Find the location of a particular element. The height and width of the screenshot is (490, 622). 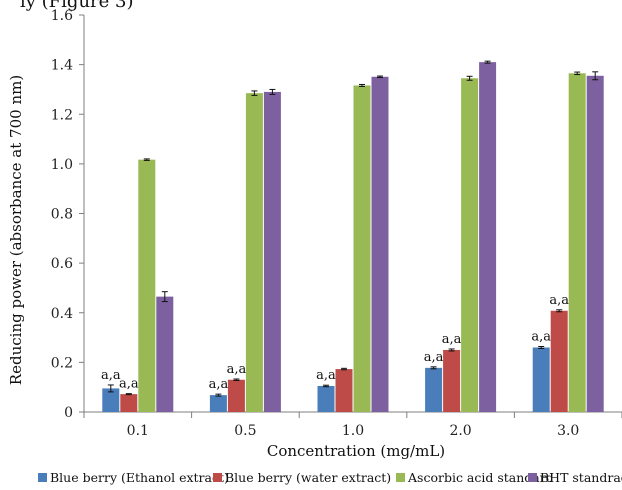

y-tick-label: 1.0 is located at coordinates (62, 165).